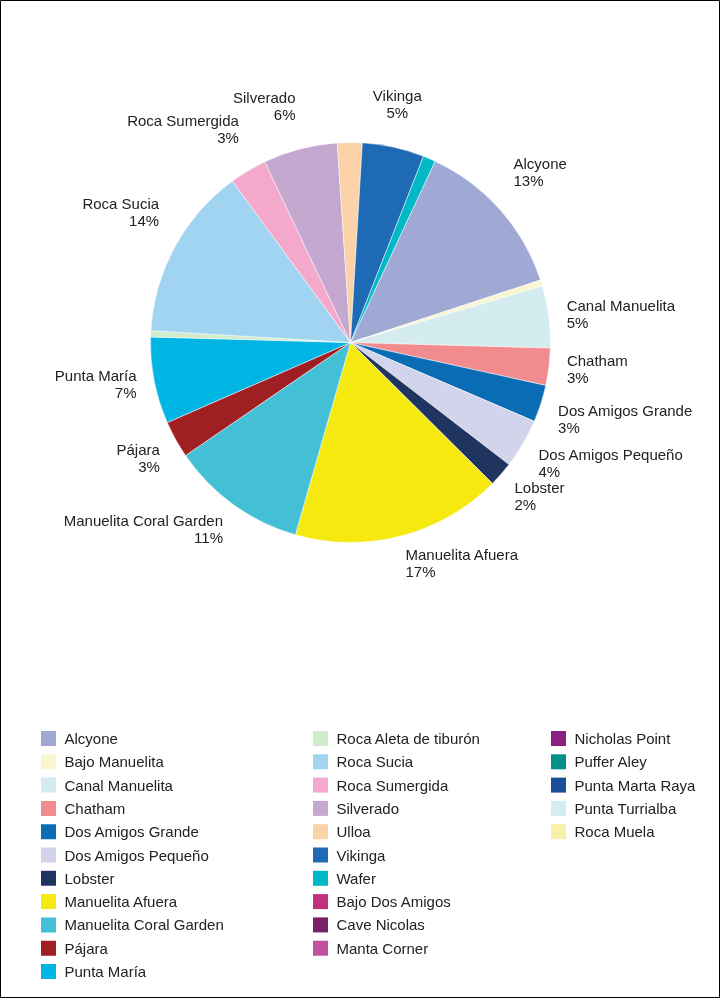  Describe the element at coordinates (380, 925) in the screenshot. I see `legend-label: Cave Nicolas` at that location.